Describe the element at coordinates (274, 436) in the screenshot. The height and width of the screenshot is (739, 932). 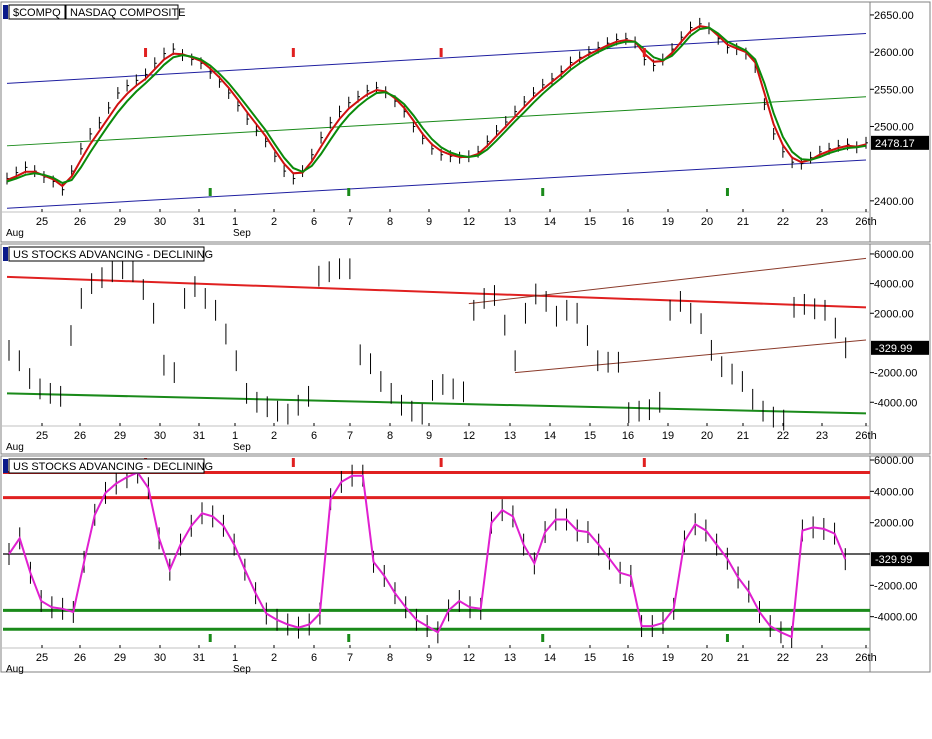
I see `x-tick-label: 2` at that location.